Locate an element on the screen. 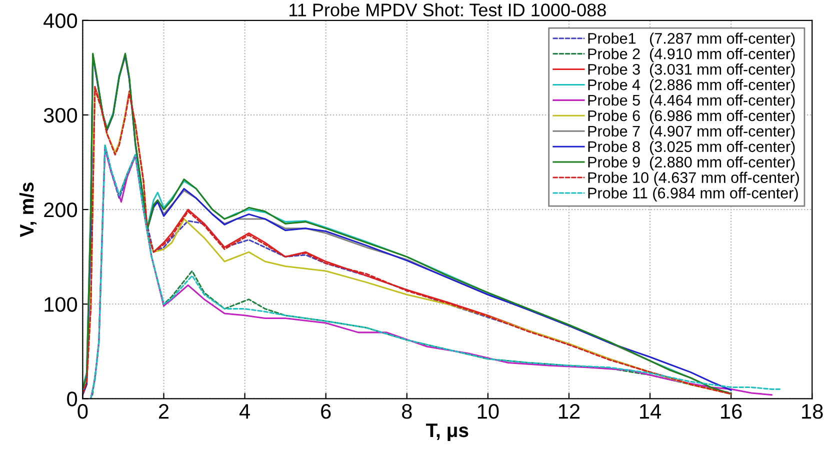 Image resolution: width=827 pixels, height=453 pixels. x-tick-label: 10 is located at coordinates (488, 411).